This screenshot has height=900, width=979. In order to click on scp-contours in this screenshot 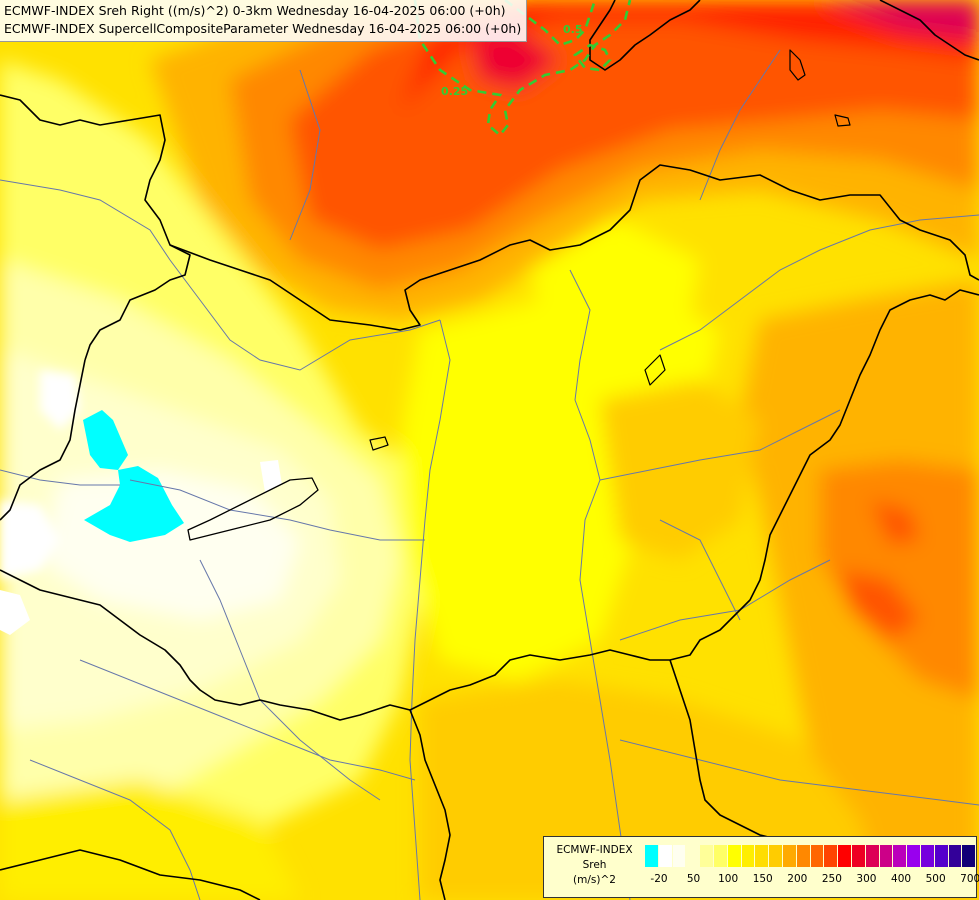, I will do `click(522, 68)`.